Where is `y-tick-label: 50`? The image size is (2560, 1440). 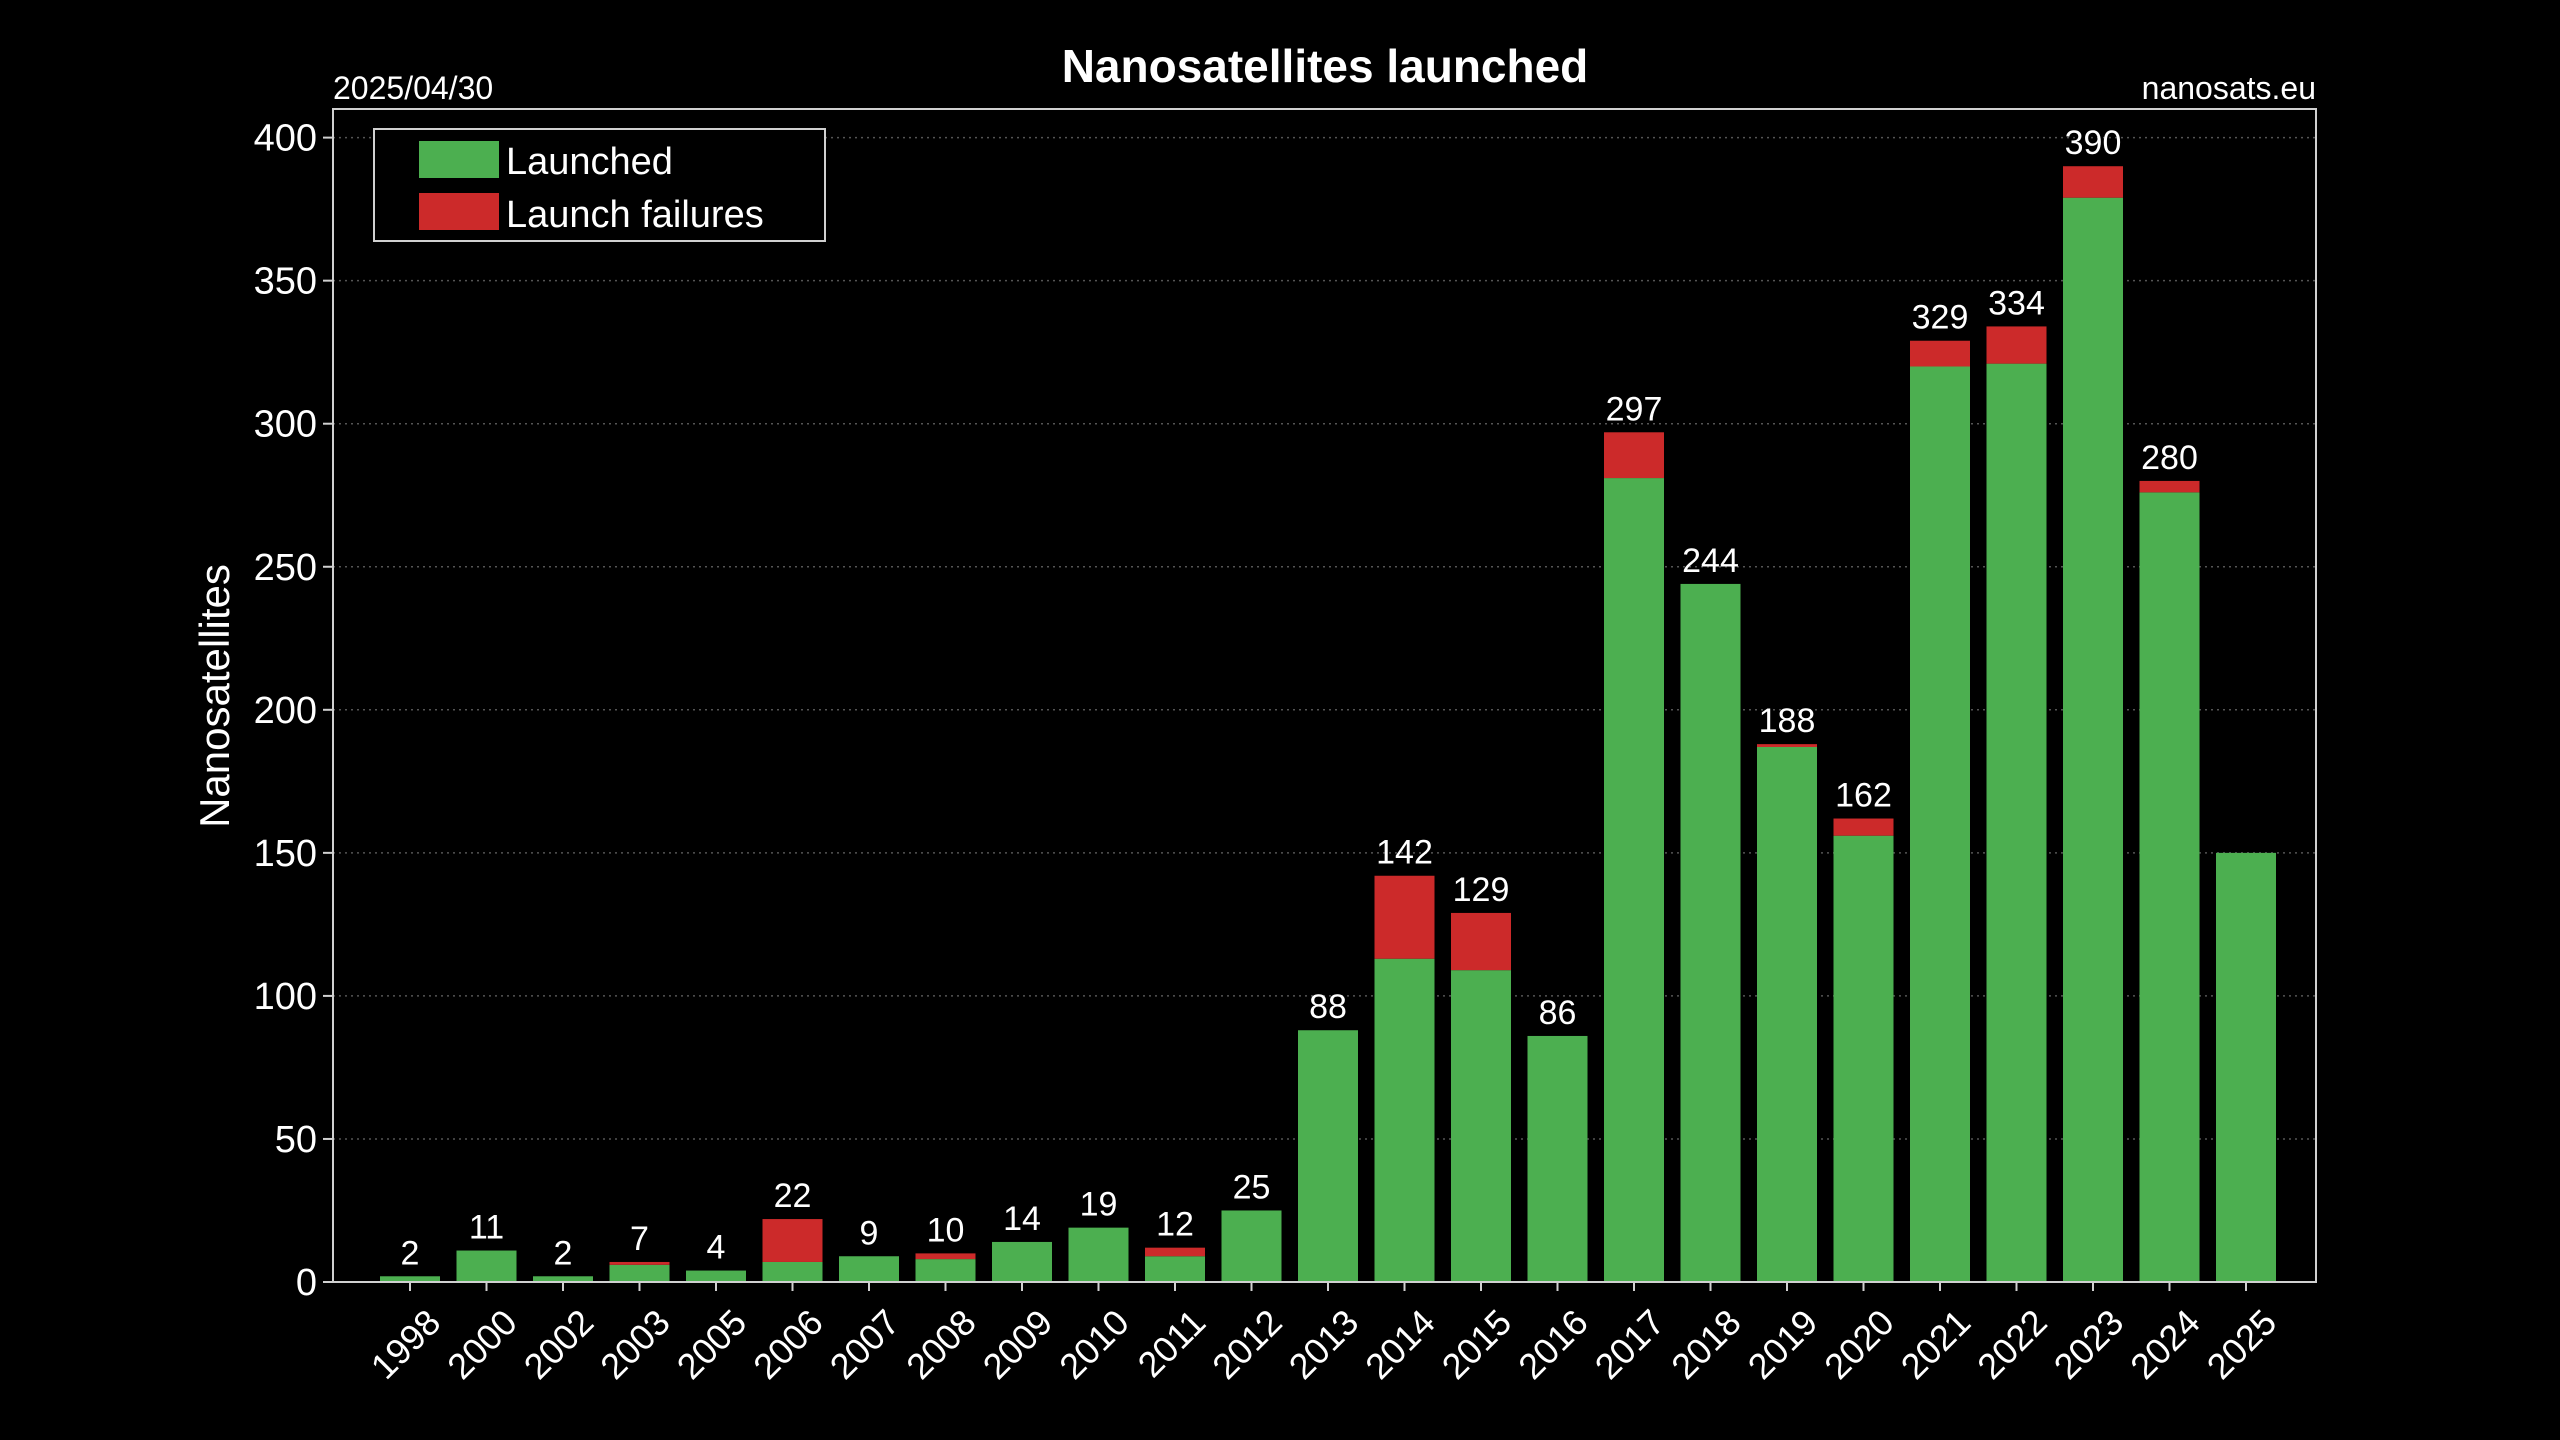
y-tick-label: 50 is located at coordinates (296, 1140).